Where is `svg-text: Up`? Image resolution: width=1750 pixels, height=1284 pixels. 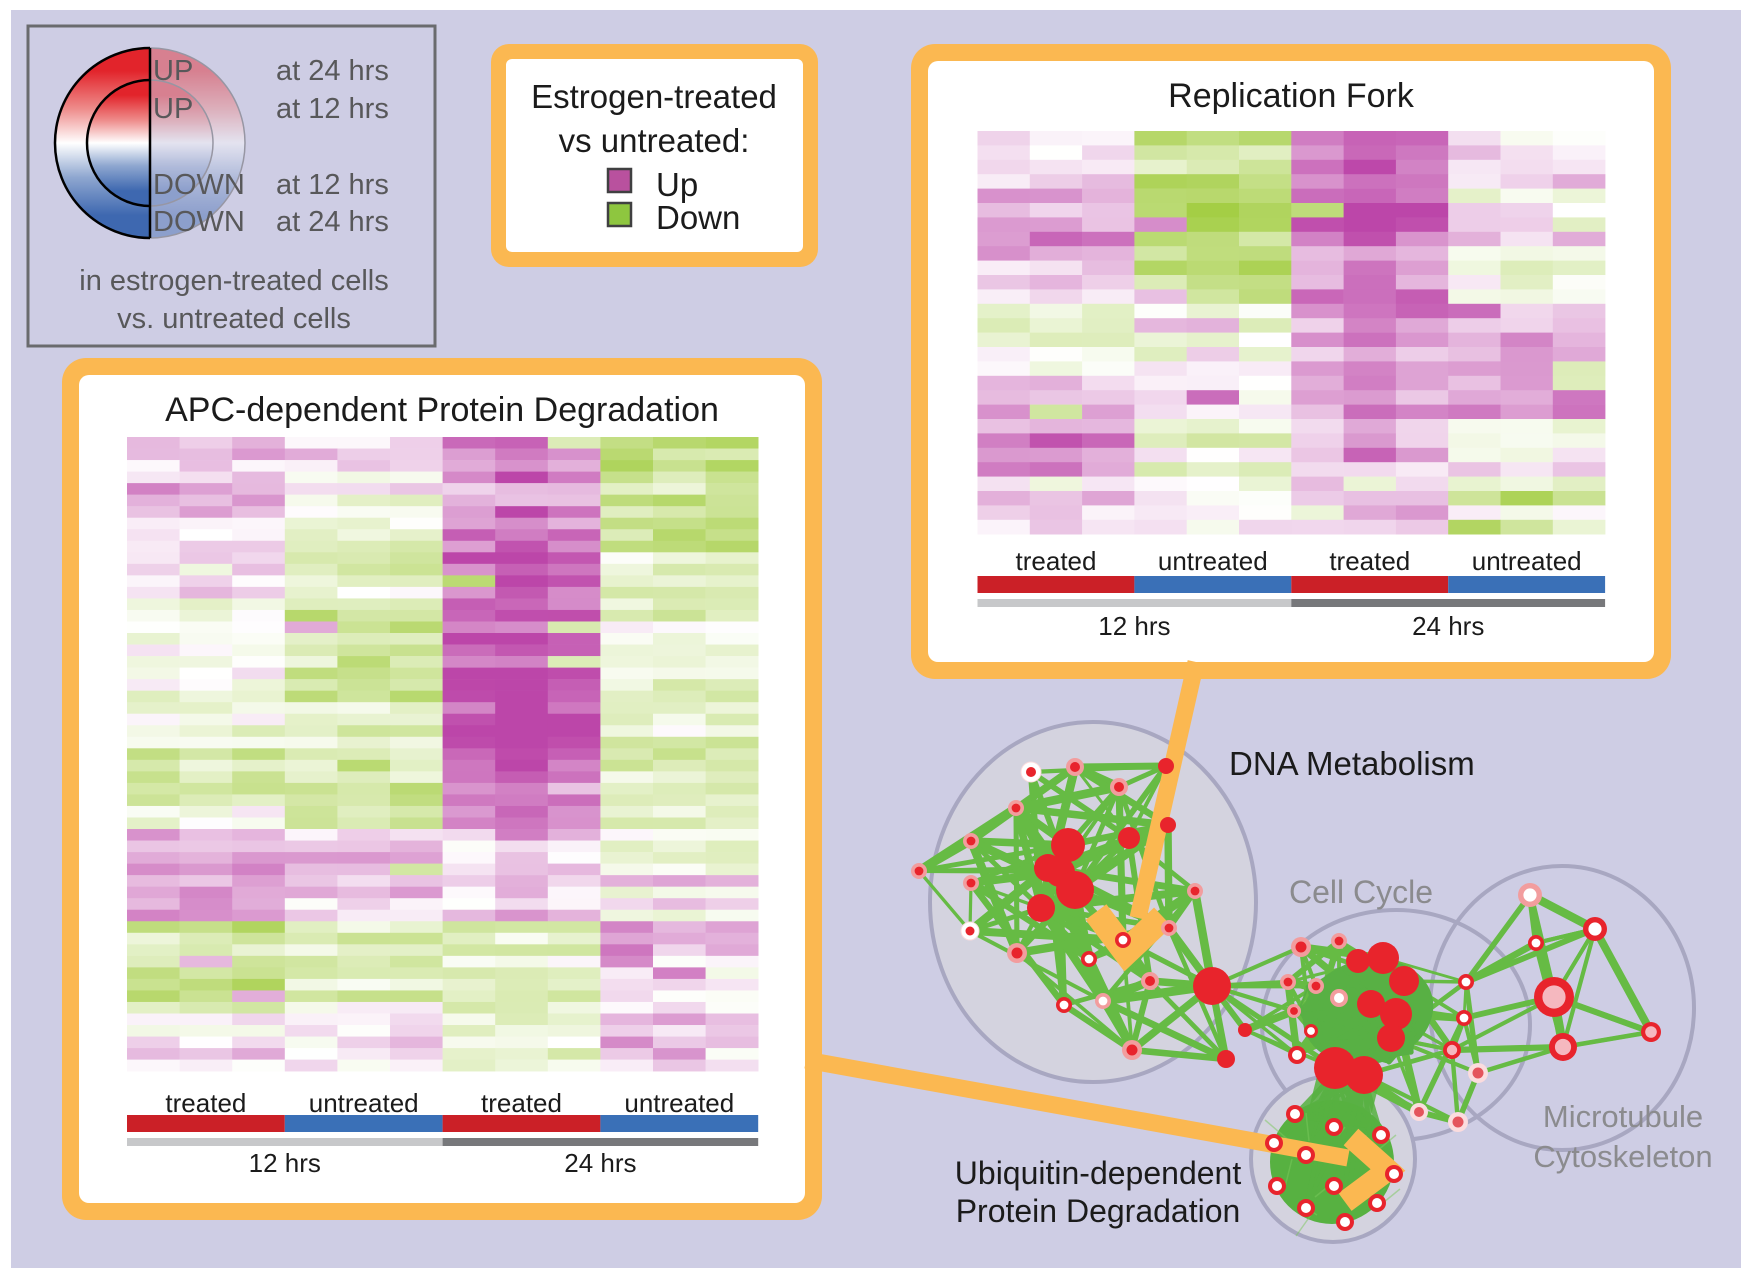 svg-text: Up is located at coordinates (677, 184).